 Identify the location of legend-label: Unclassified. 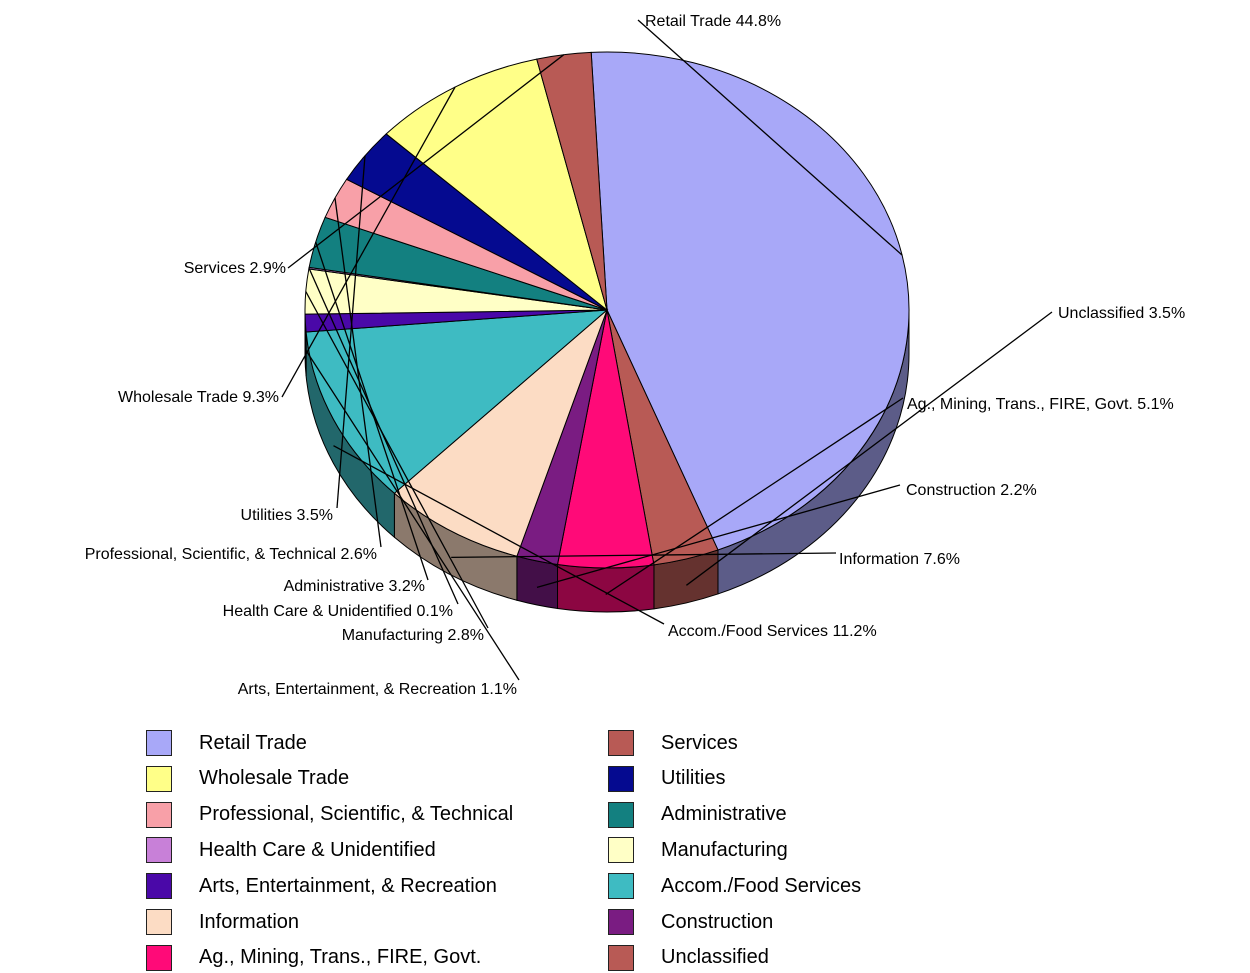
(715, 957).